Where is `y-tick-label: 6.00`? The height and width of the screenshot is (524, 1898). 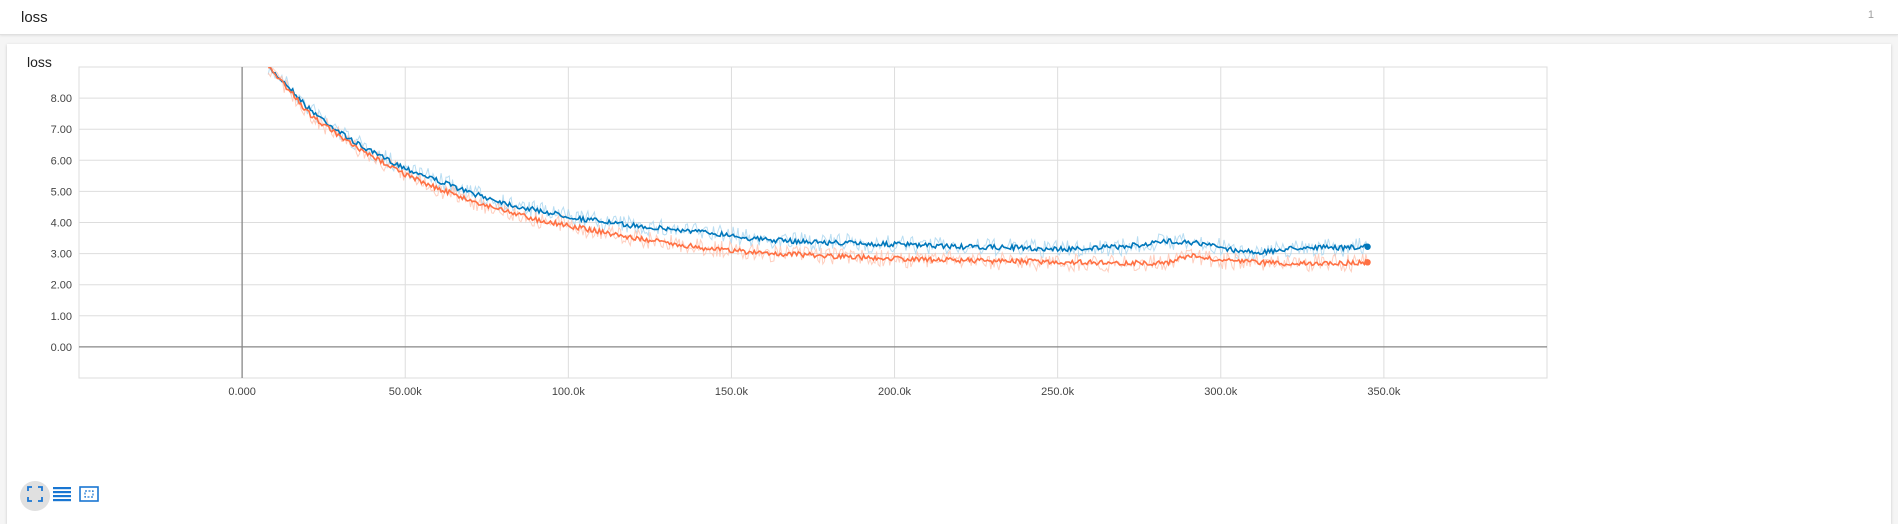 y-tick-label: 6.00 is located at coordinates (61, 161).